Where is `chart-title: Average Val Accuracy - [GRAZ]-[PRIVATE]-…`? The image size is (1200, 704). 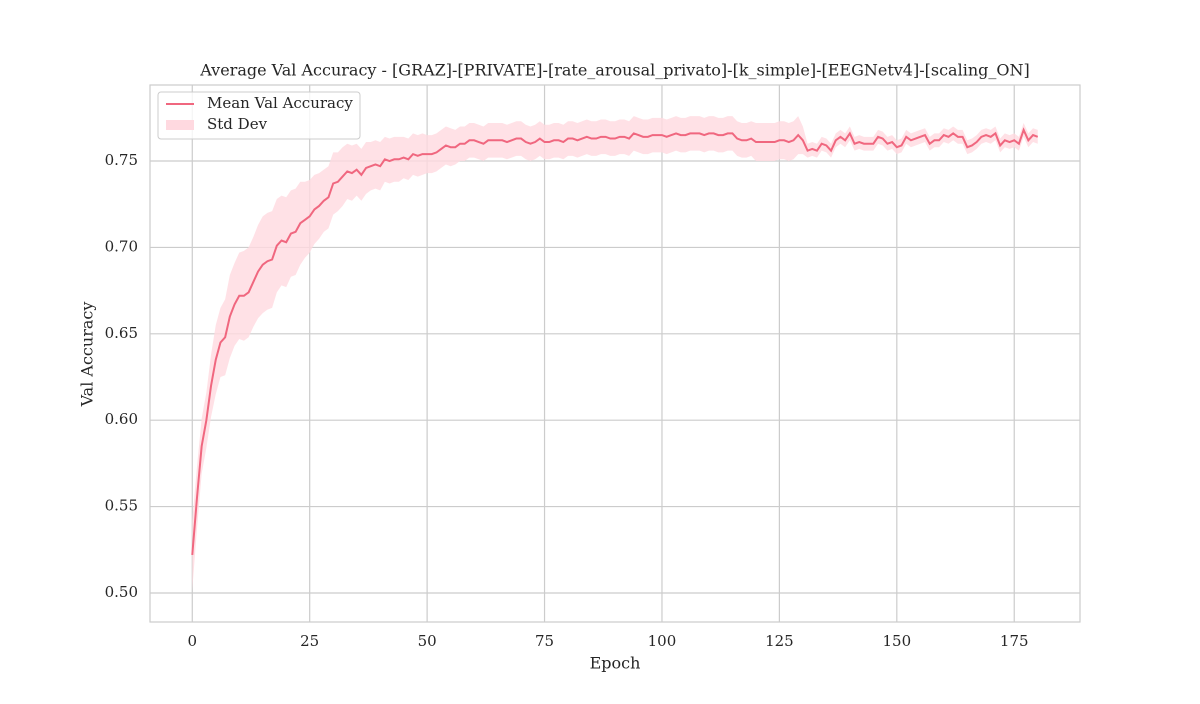 chart-title: Average Val Accuracy - [GRAZ]-[PRIVATE]-… is located at coordinates (614, 70).